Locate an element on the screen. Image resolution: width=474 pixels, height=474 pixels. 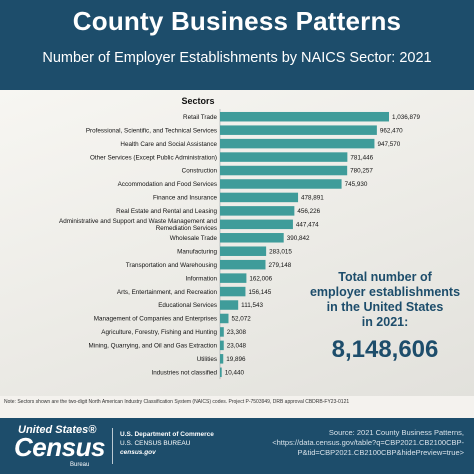
agency-department: U.S. Department of Commerce is located at coordinates (167, 434).